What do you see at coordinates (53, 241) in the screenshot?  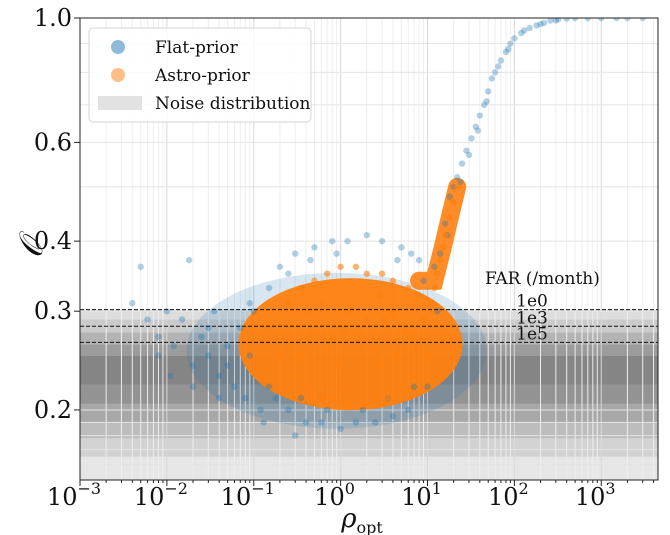 I see `y-tick-label: 0.4` at bounding box center [53, 241].